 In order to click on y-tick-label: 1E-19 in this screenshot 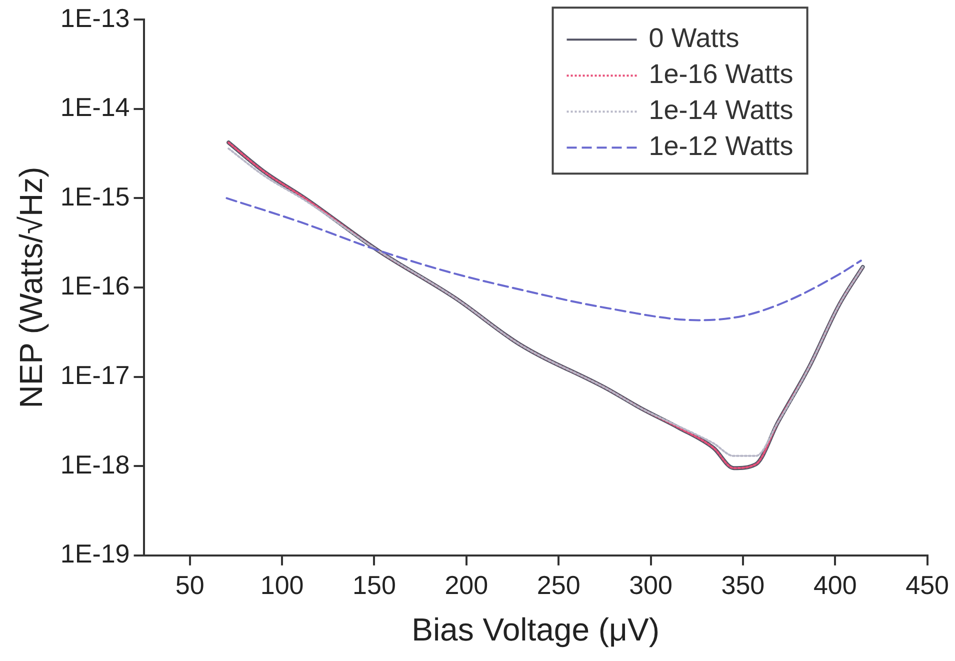, I will do `click(95, 553)`.